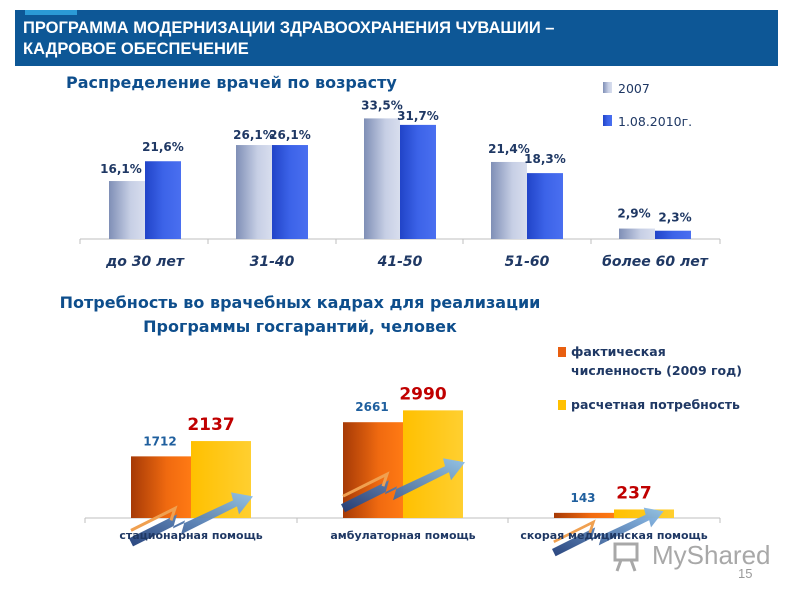  What do you see at coordinates (656, 370) in the screenshot?
I see `legend-label-line: численность (2009 год)` at bounding box center [656, 370].